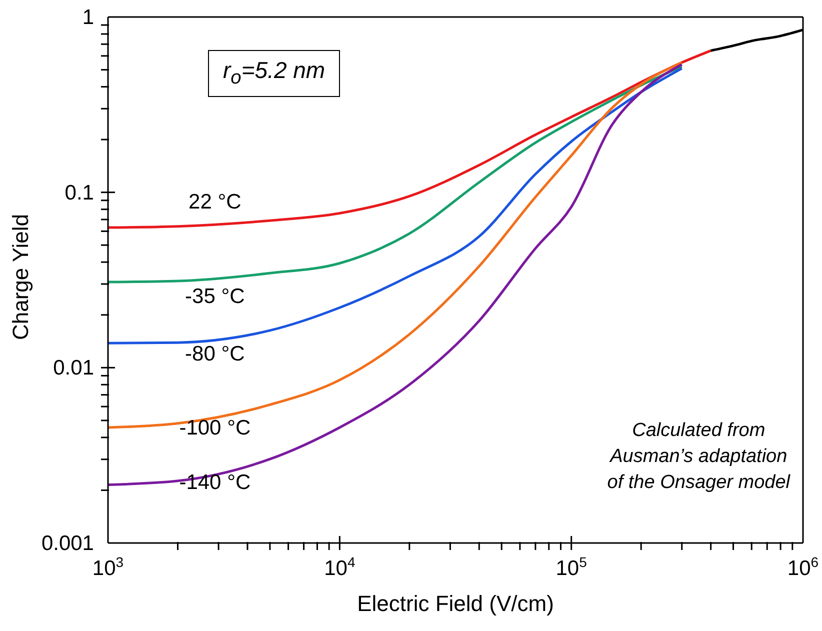 This screenshot has height=631, width=822. Describe the element at coordinates (108, 567) in the screenshot. I see `x-tick-label: 10$^{3}$` at that location.